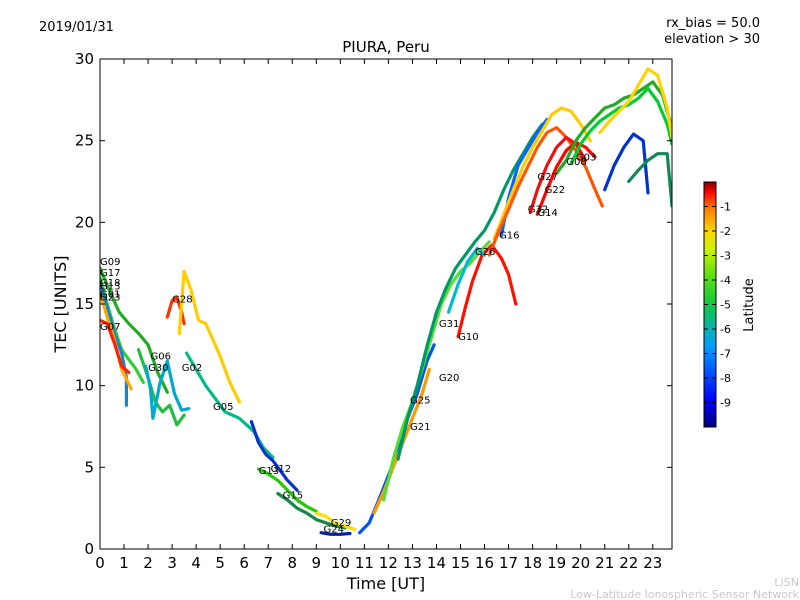  I want to click on footer-lisn: LISN, so click(786, 582).